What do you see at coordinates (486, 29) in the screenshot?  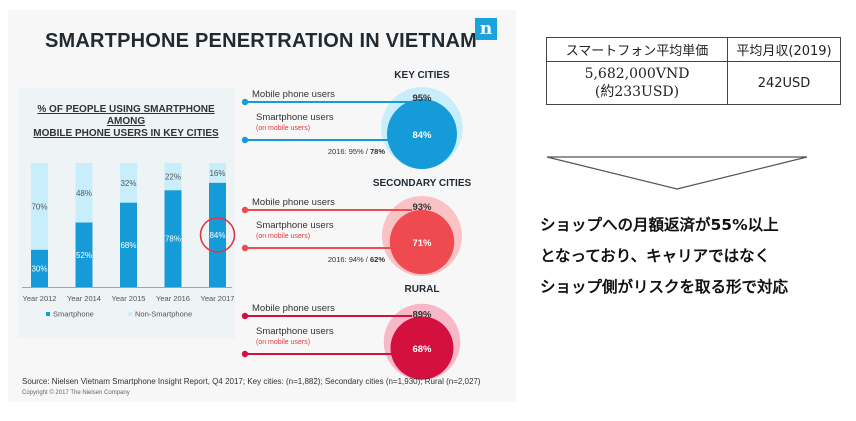 I see `nielsen-logo-icon: n` at bounding box center [486, 29].